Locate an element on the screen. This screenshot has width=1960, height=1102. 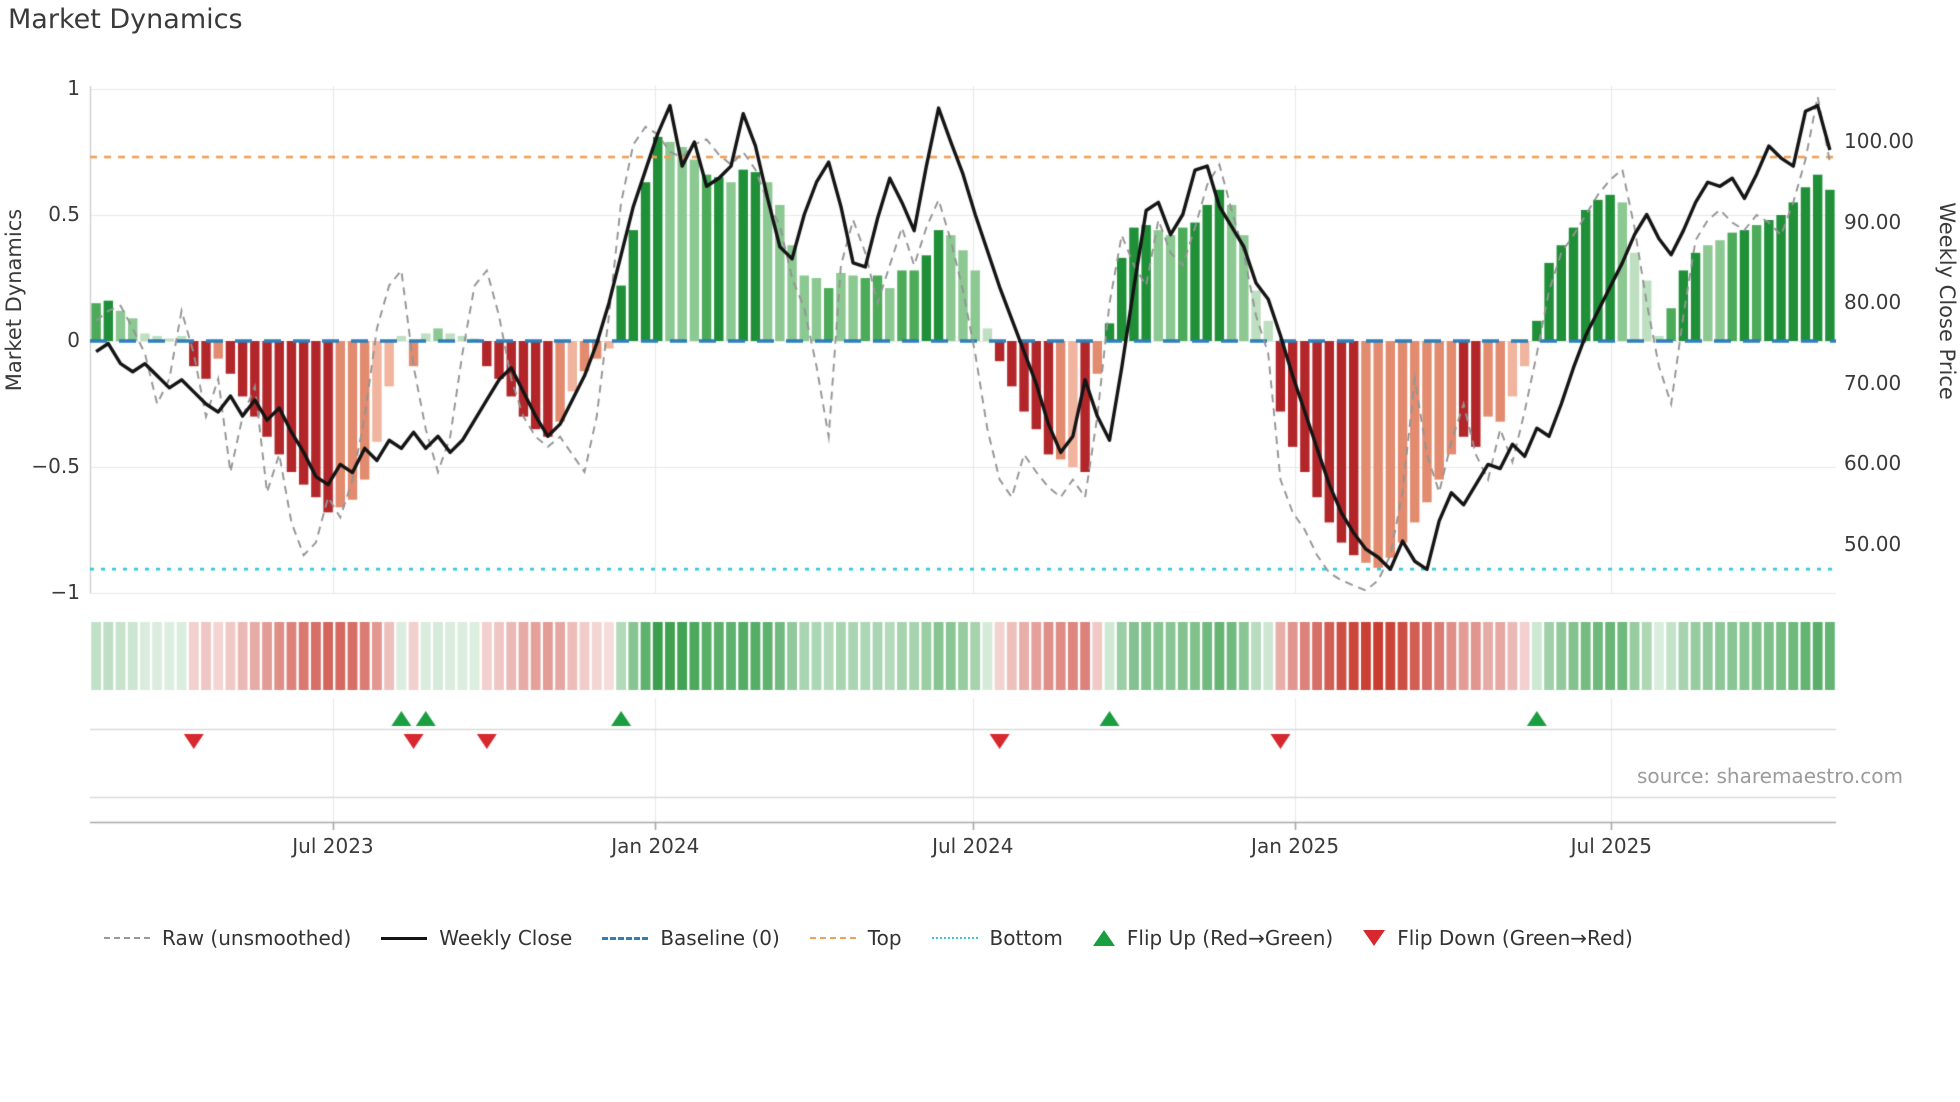
x-tick-label: Jan 2025 is located at coordinates (1295, 846).